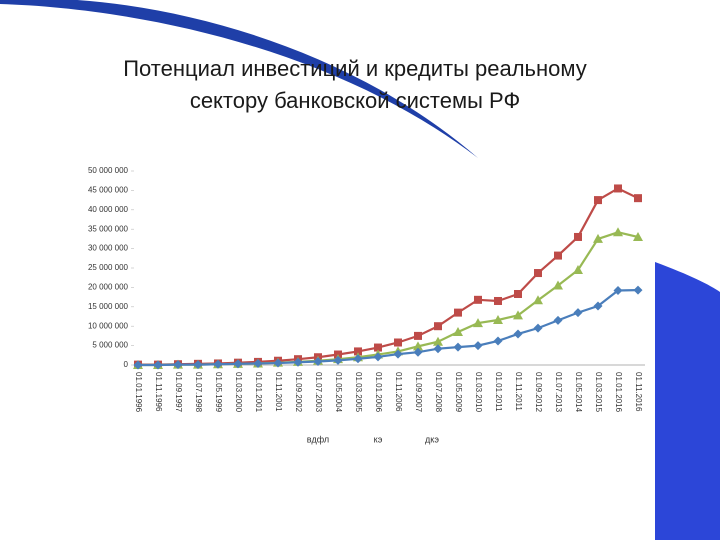  What do you see at coordinates (638, 392) in the screenshot?
I see `x-tick-label: 01.11.2016` at bounding box center [638, 392].